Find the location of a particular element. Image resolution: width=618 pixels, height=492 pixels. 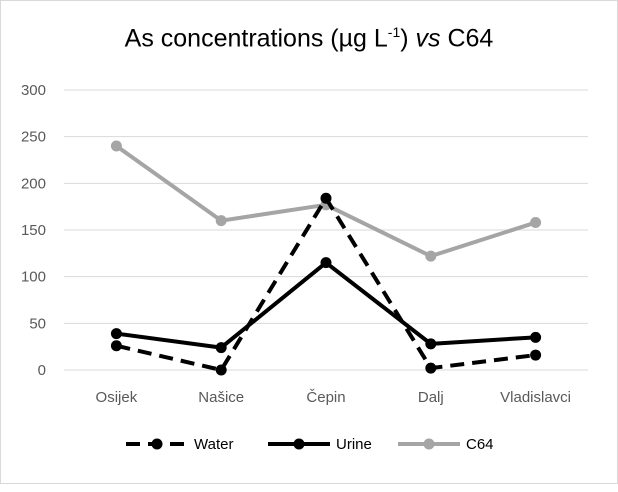

legend-label-c64: C64 is located at coordinates (480, 444).